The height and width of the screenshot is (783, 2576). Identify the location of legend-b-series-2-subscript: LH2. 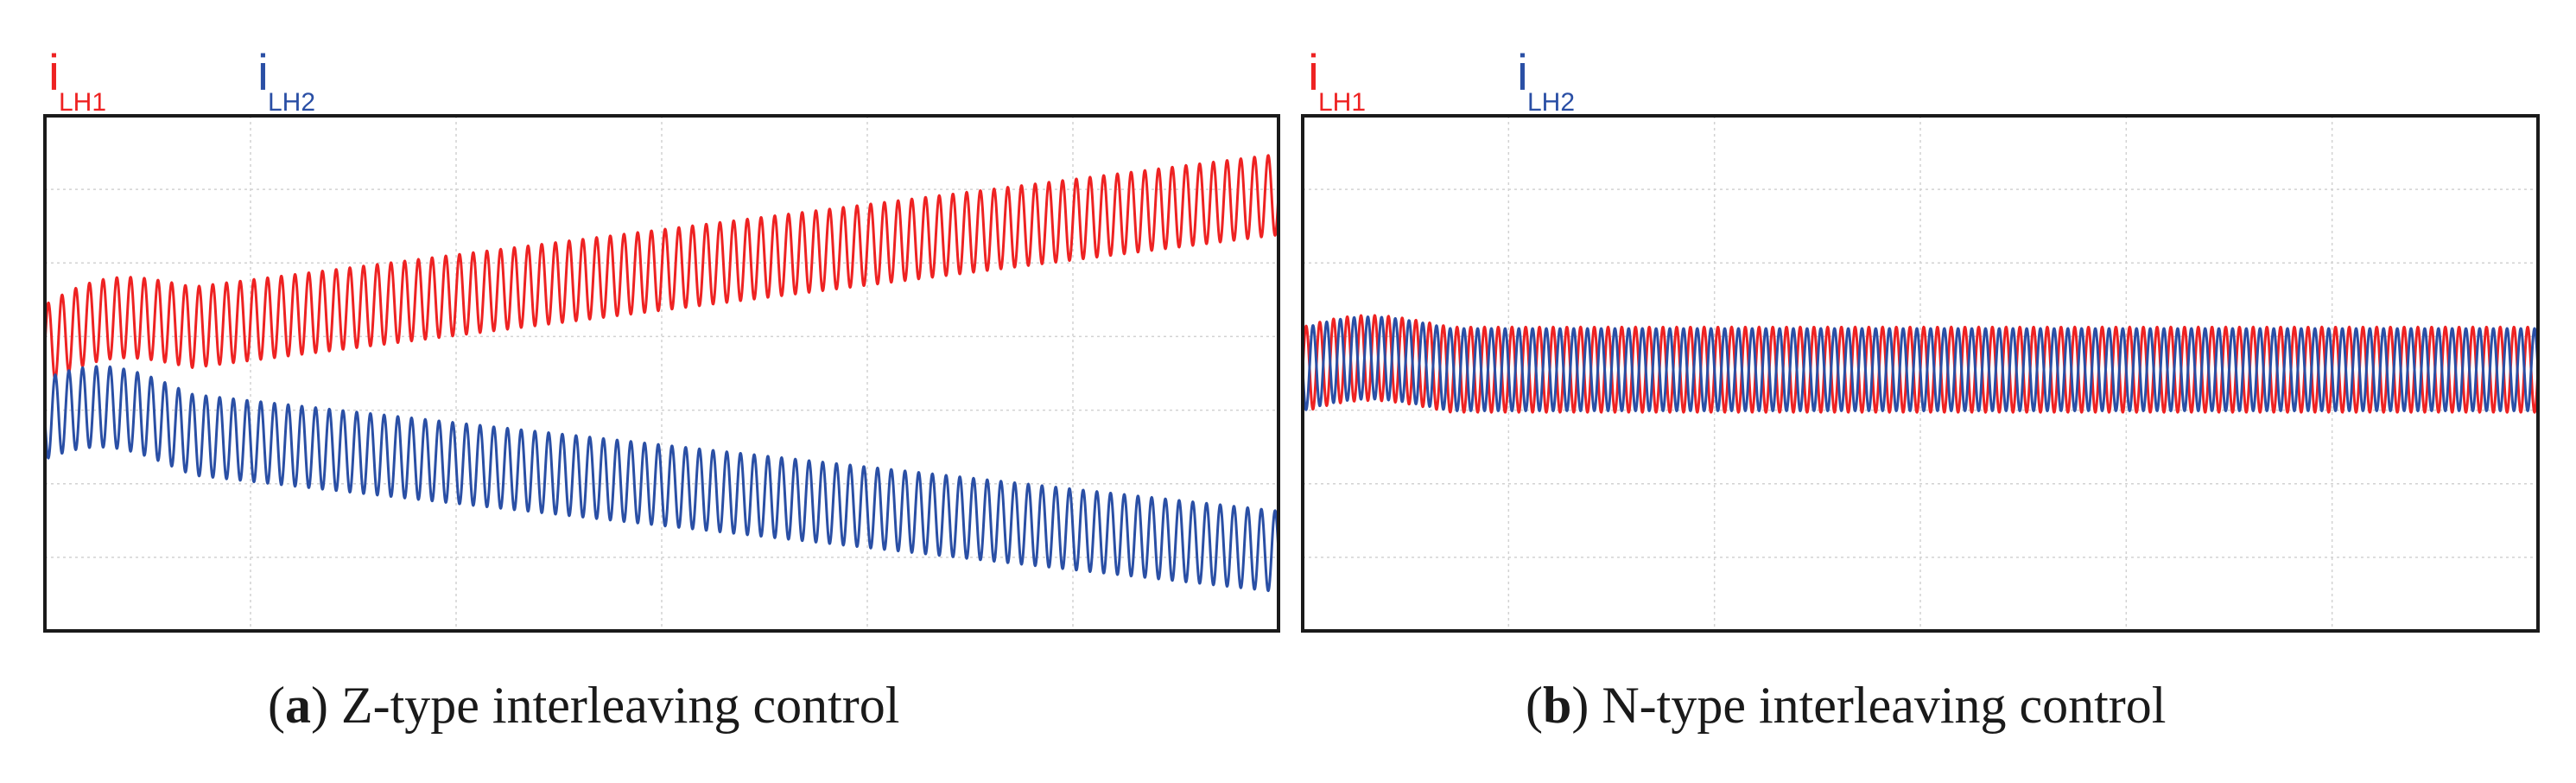
(1551, 102).